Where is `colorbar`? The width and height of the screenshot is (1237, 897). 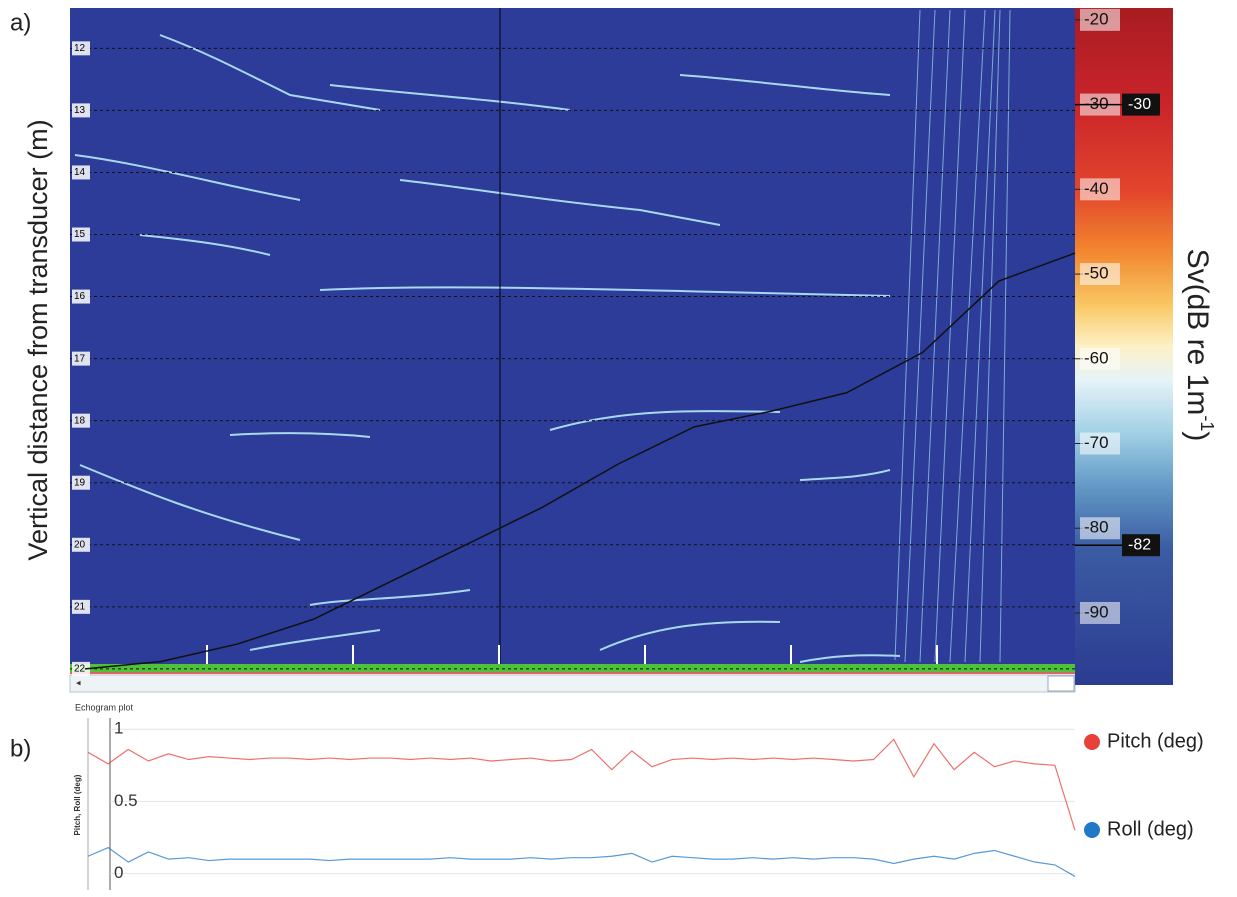 colorbar is located at coordinates (1124, 346).